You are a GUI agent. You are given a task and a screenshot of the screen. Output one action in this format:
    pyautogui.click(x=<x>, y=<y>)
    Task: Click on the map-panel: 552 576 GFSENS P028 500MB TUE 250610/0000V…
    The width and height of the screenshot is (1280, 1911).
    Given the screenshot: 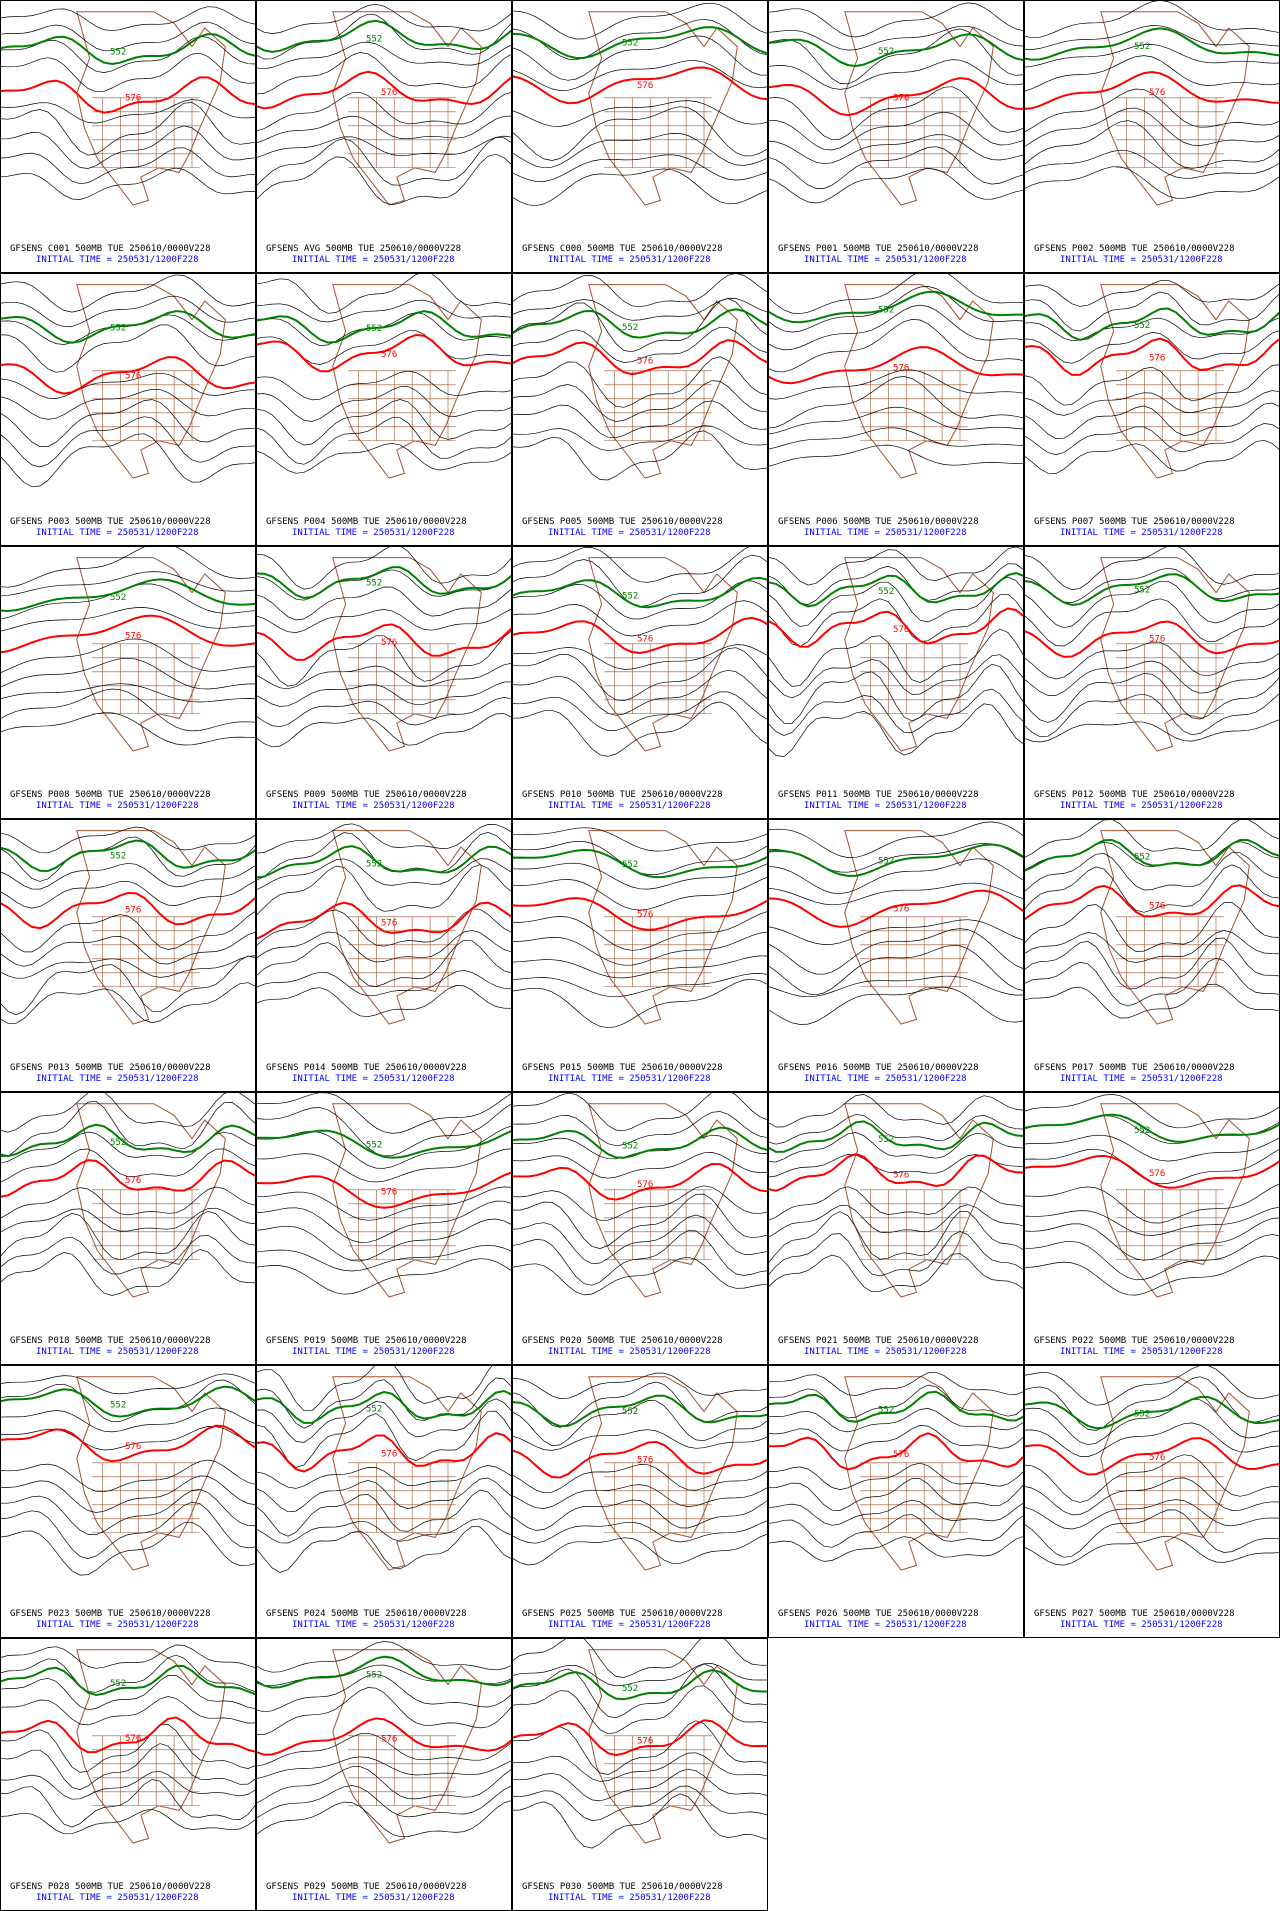 What is the action you would take?
    pyautogui.click(x=128, y=1774)
    